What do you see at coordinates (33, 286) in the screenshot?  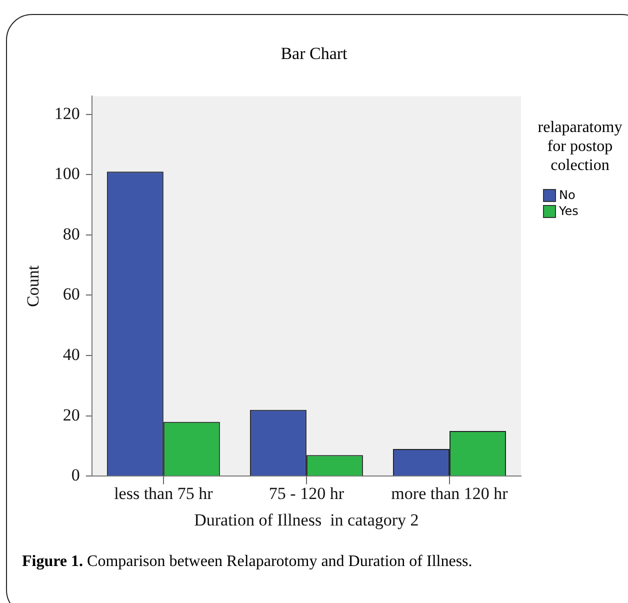 I see `y-axis-title: Count` at bounding box center [33, 286].